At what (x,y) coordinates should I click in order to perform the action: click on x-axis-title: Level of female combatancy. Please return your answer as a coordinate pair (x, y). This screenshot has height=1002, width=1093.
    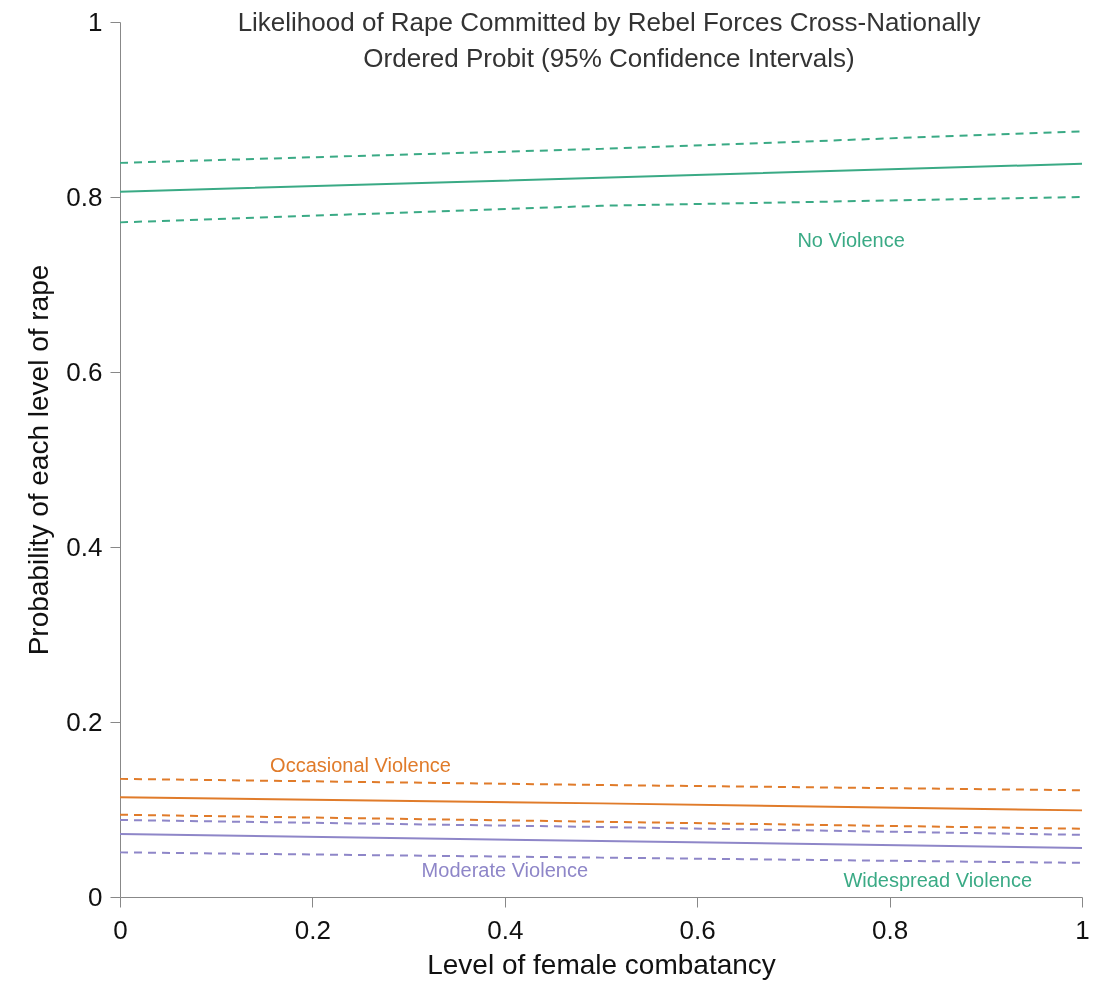
    Looking at the image, I should click on (601, 964).